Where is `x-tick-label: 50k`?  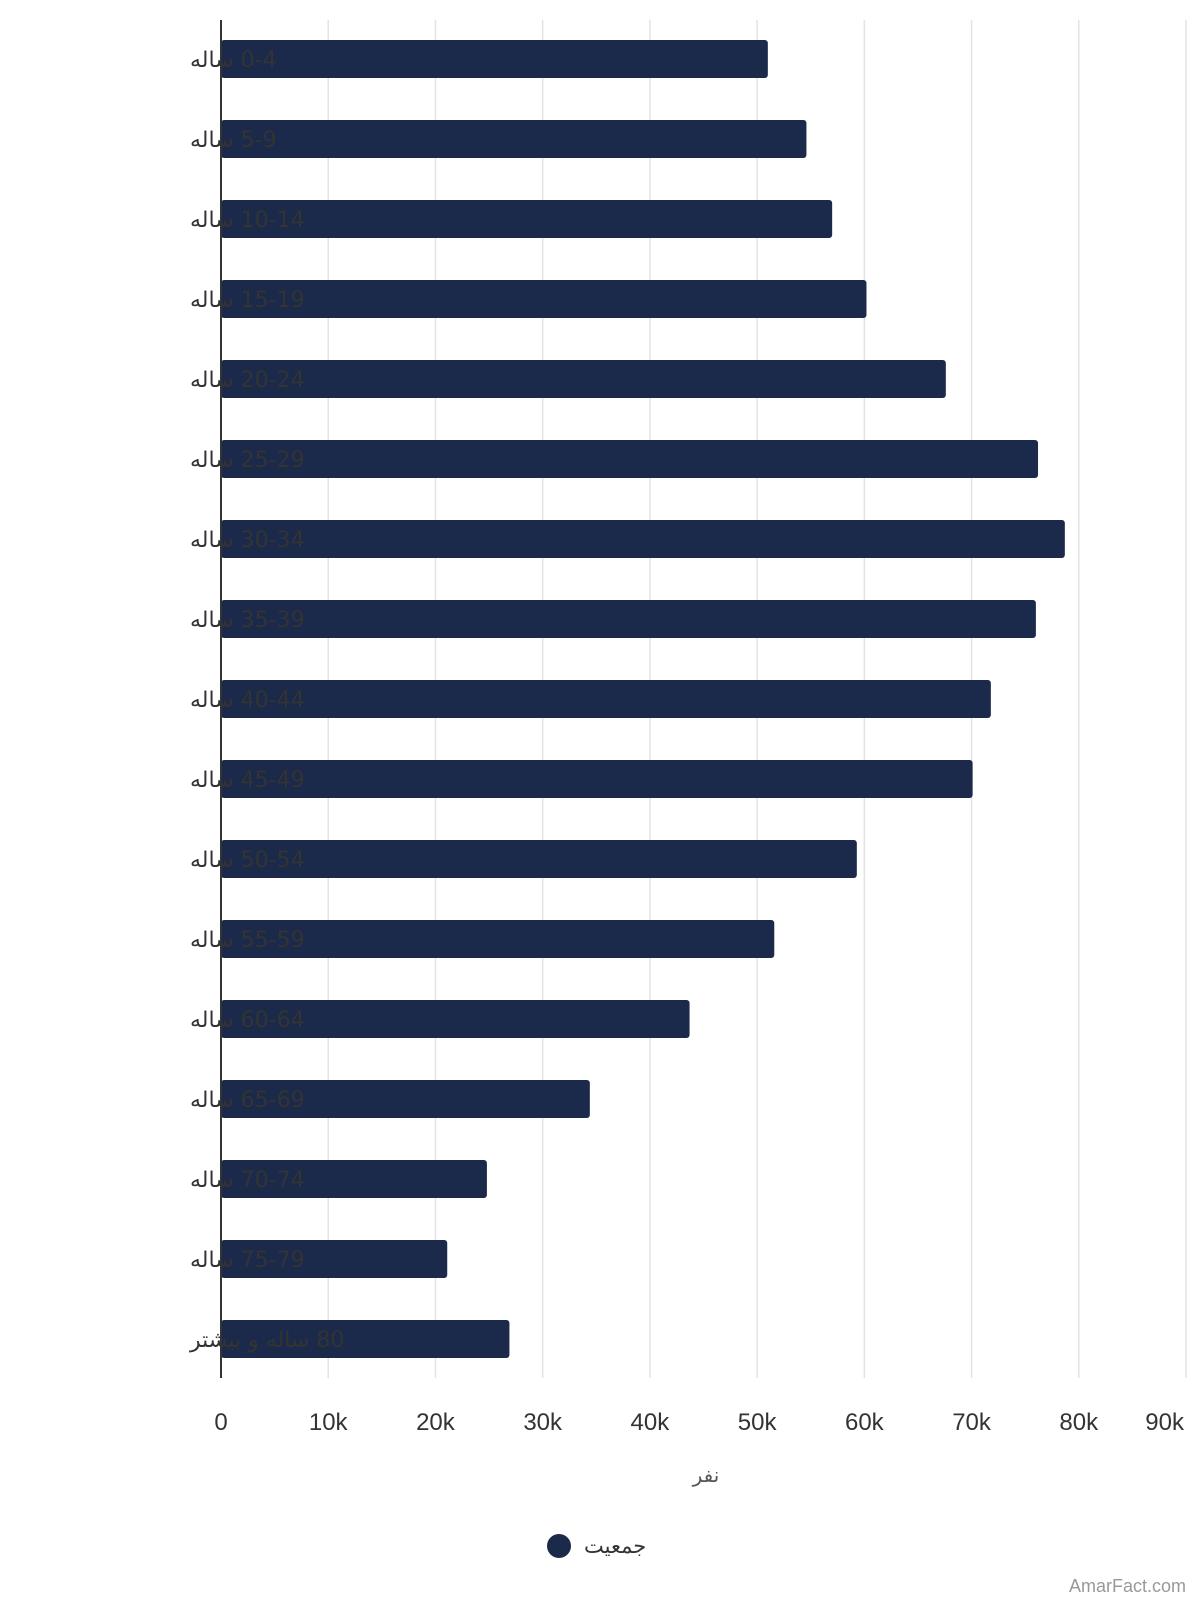
x-tick-label: 50k is located at coordinates (758, 1422).